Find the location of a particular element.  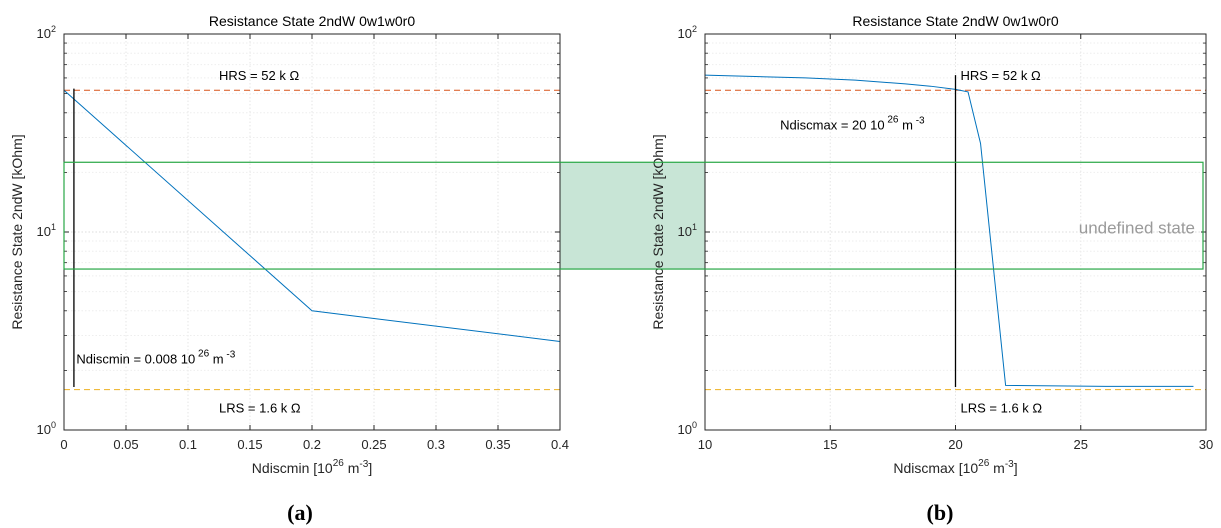

x-tick-label: 30 is located at coordinates (1206, 444).